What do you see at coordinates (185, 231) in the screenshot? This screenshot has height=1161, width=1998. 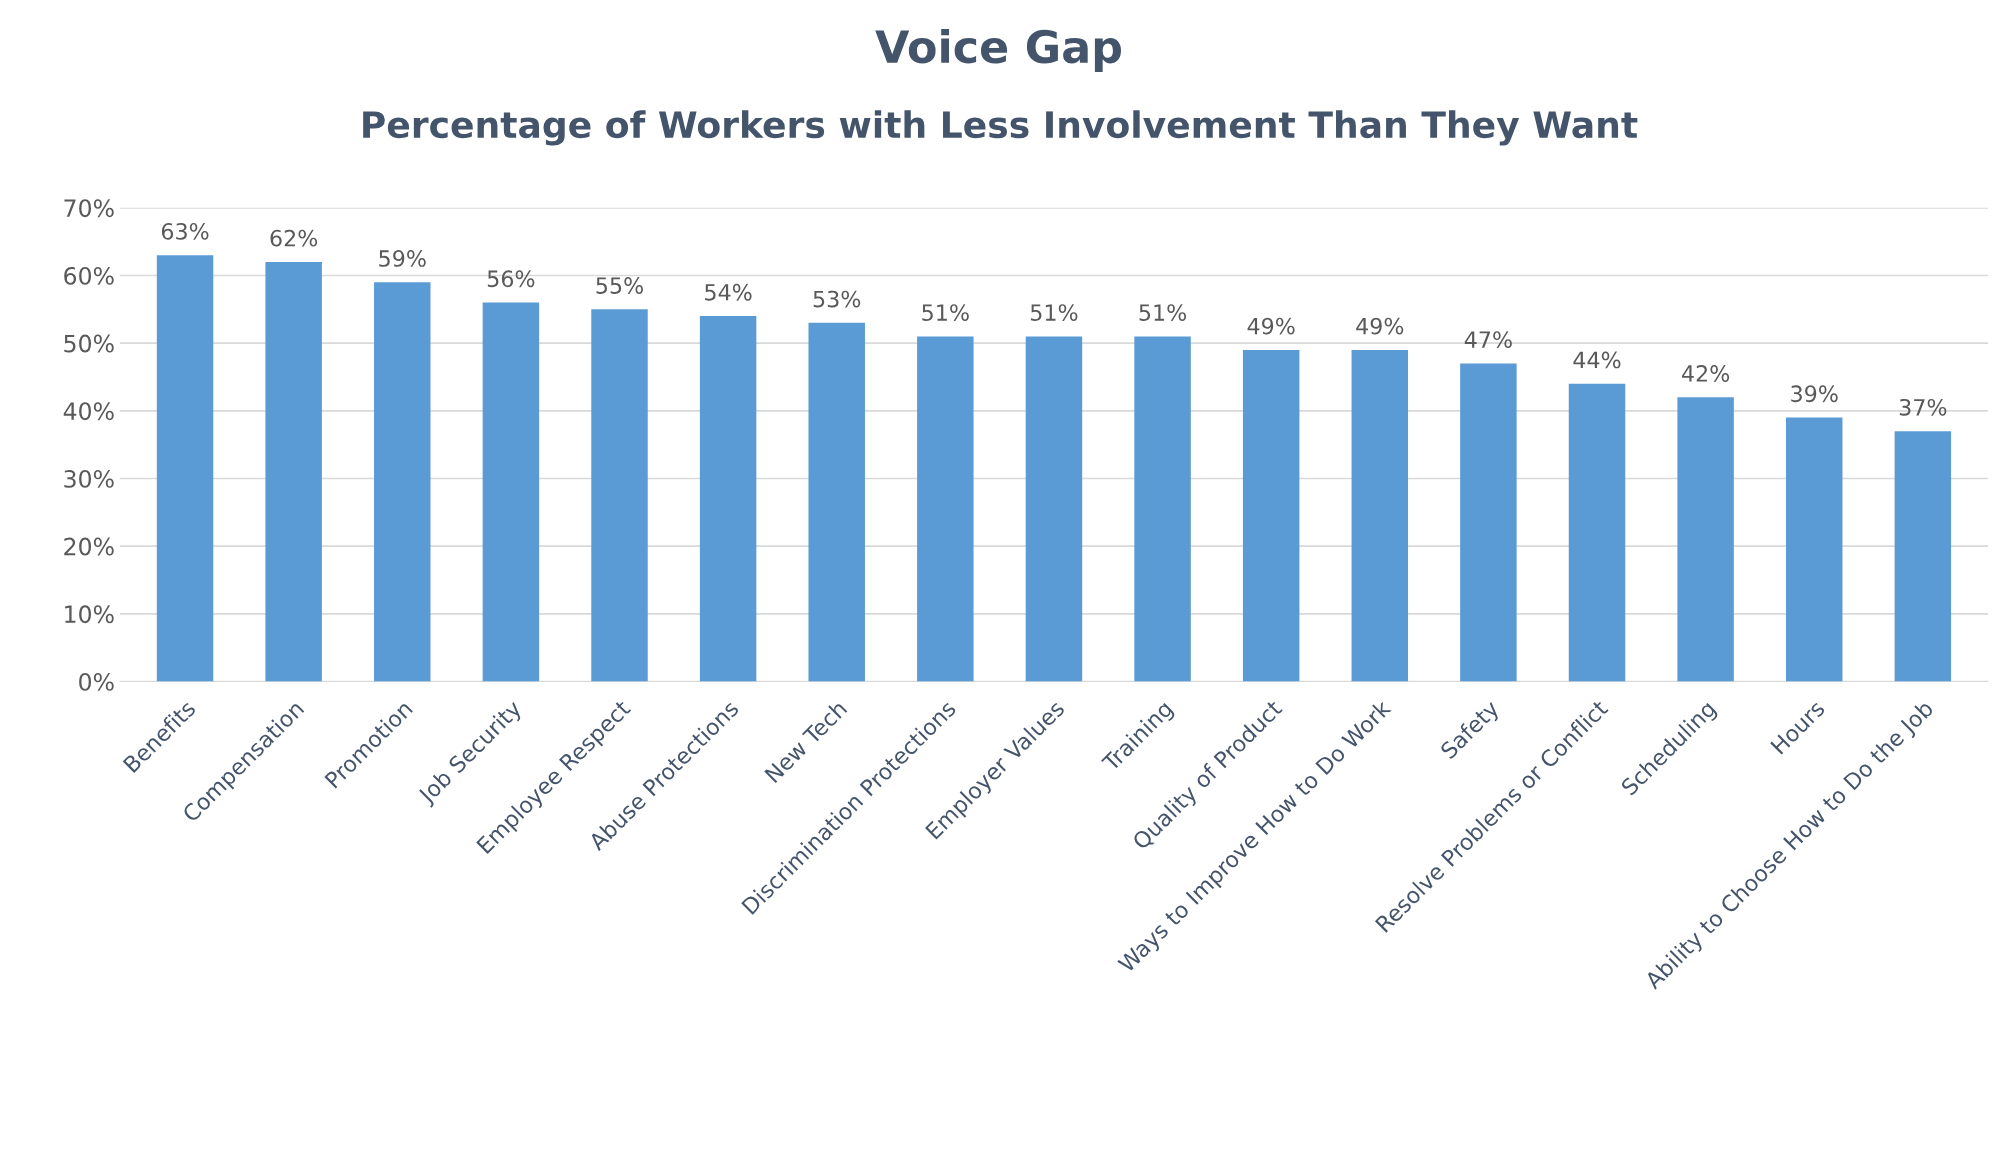 I see `data-label: 63%` at bounding box center [185, 231].